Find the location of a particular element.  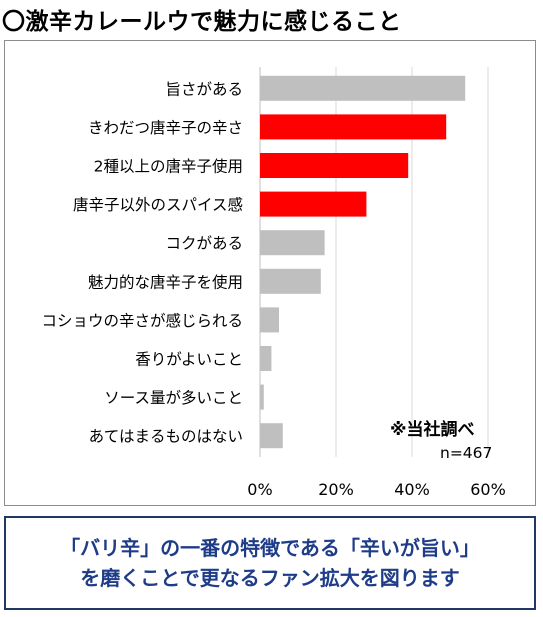

category-label: きわだつ唐辛子の辛さ is located at coordinates (165, 128).